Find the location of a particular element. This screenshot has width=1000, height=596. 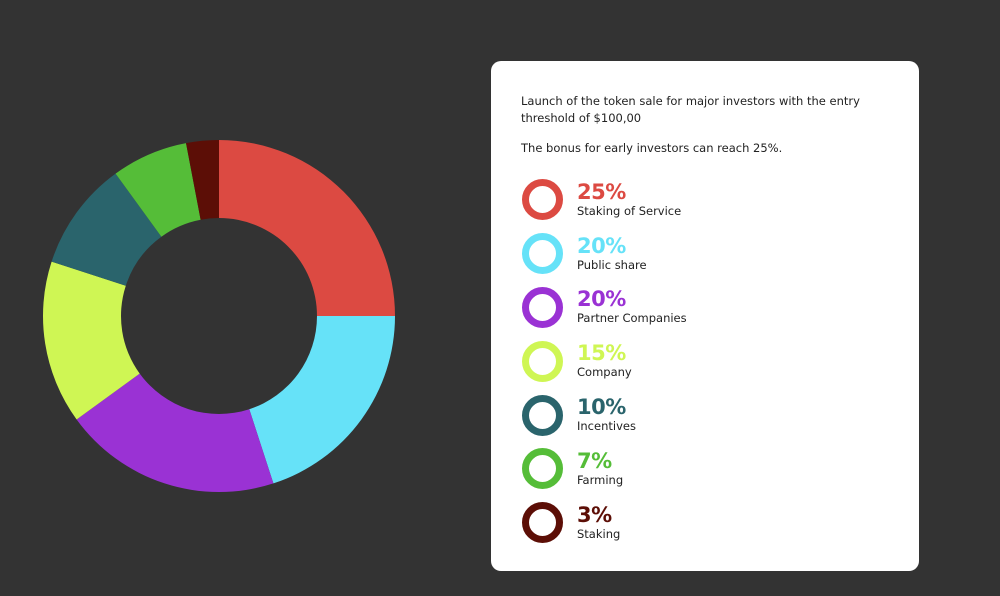

legend-item-company: 15% Company is located at coordinates (705, 361).